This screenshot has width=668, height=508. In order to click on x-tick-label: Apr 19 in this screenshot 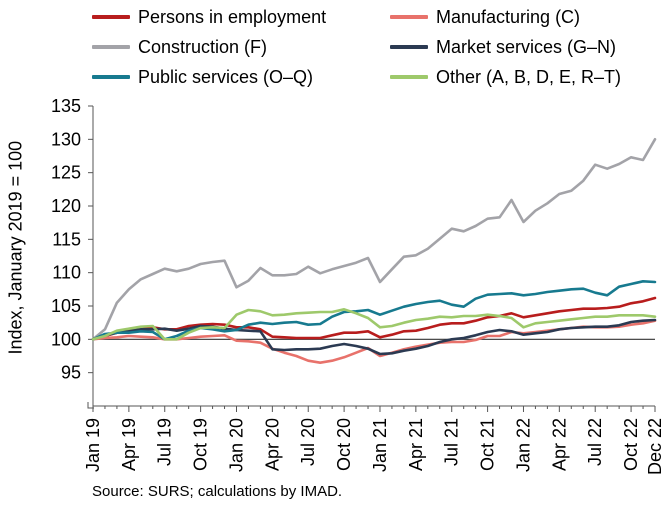, I will do `click(129, 444)`.